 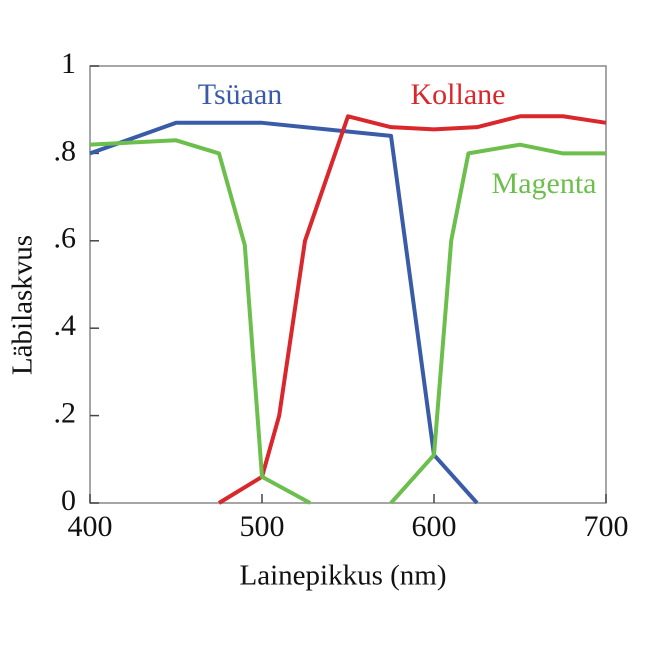 What do you see at coordinates (68, 500) in the screenshot?
I see `y-tick-label: 0` at bounding box center [68, 500].